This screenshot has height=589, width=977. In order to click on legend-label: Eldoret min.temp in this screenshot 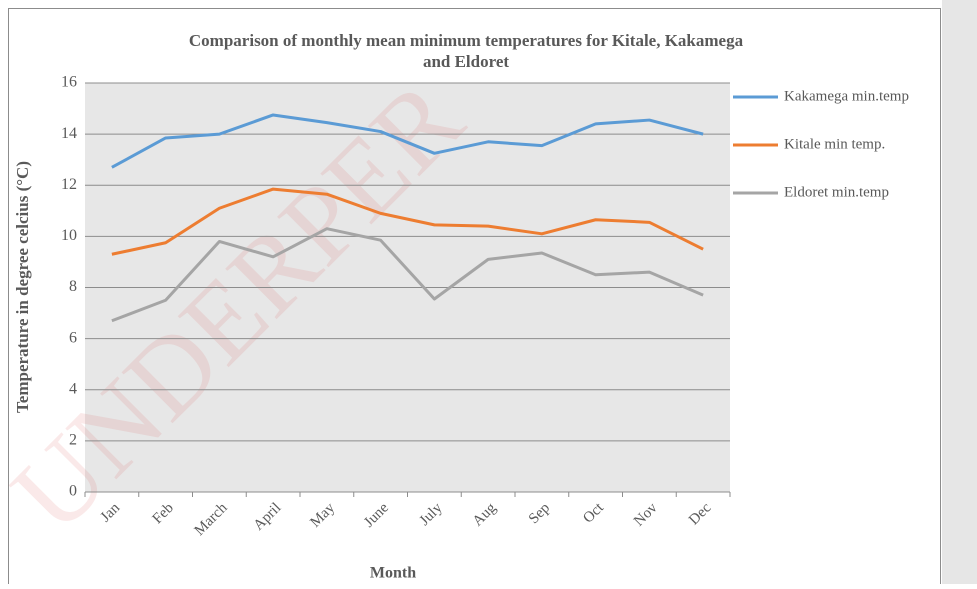, I will do `click(836, 192)`.